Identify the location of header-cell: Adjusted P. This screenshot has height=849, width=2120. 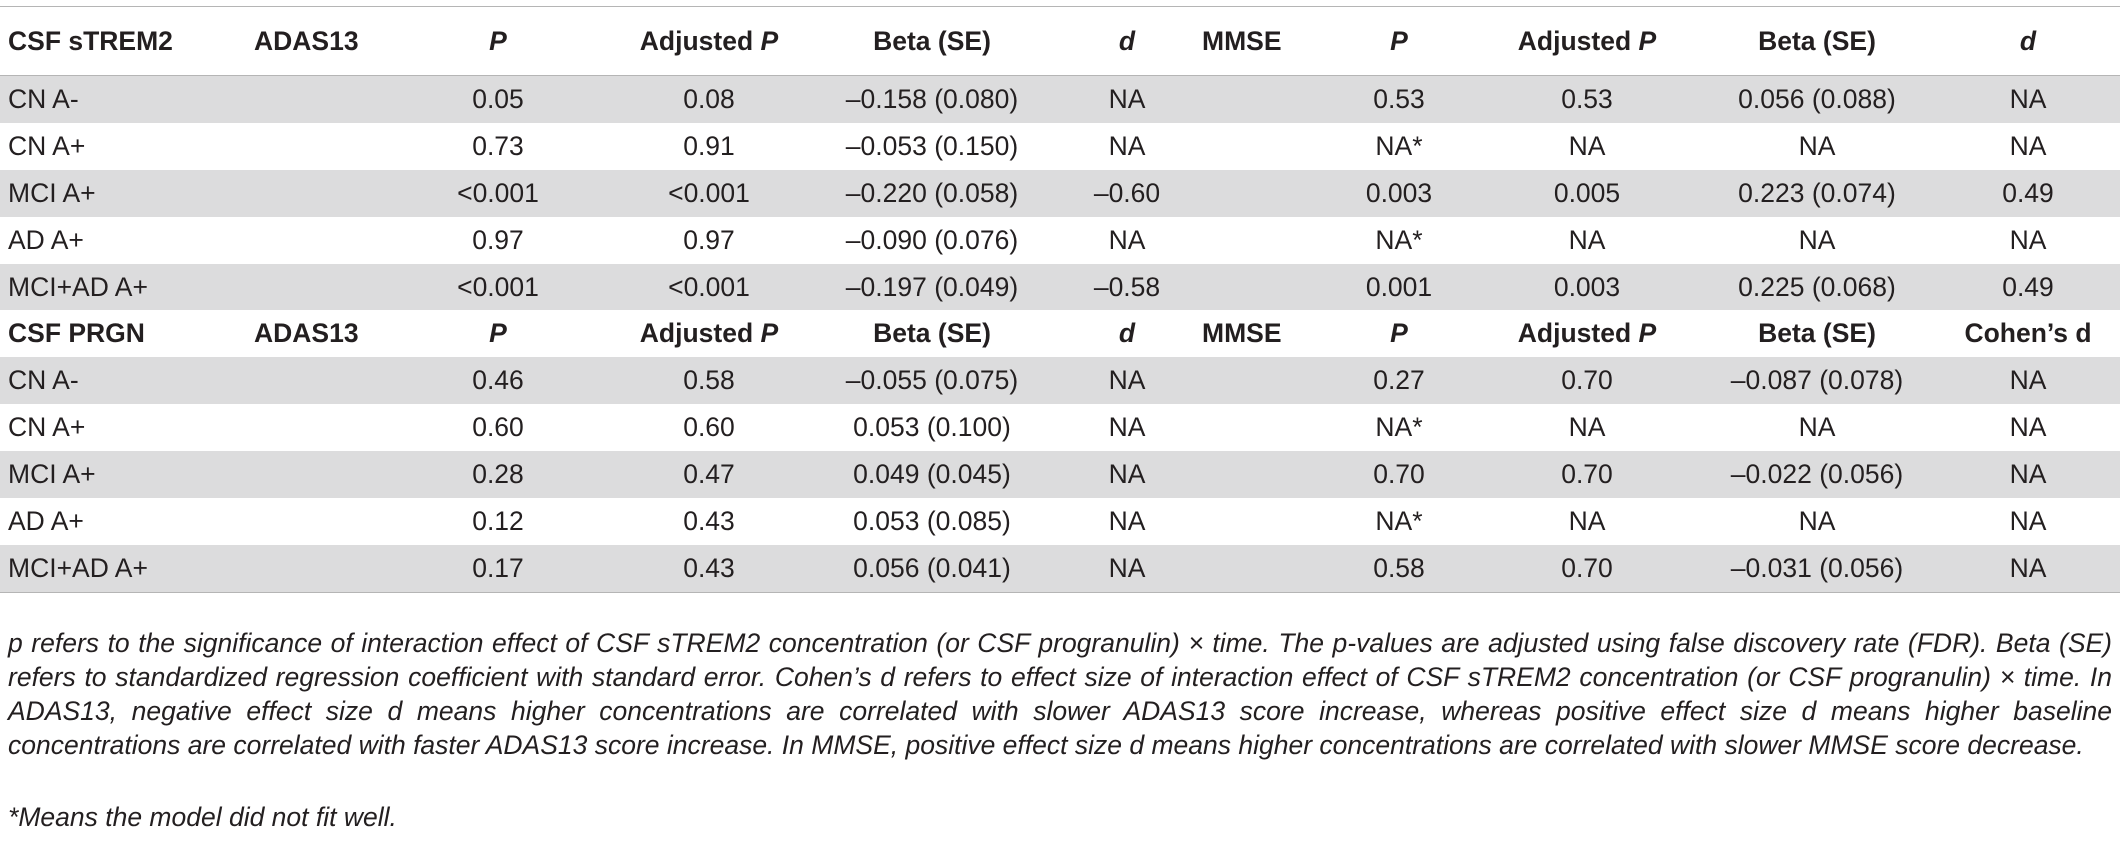
(1587, 41).